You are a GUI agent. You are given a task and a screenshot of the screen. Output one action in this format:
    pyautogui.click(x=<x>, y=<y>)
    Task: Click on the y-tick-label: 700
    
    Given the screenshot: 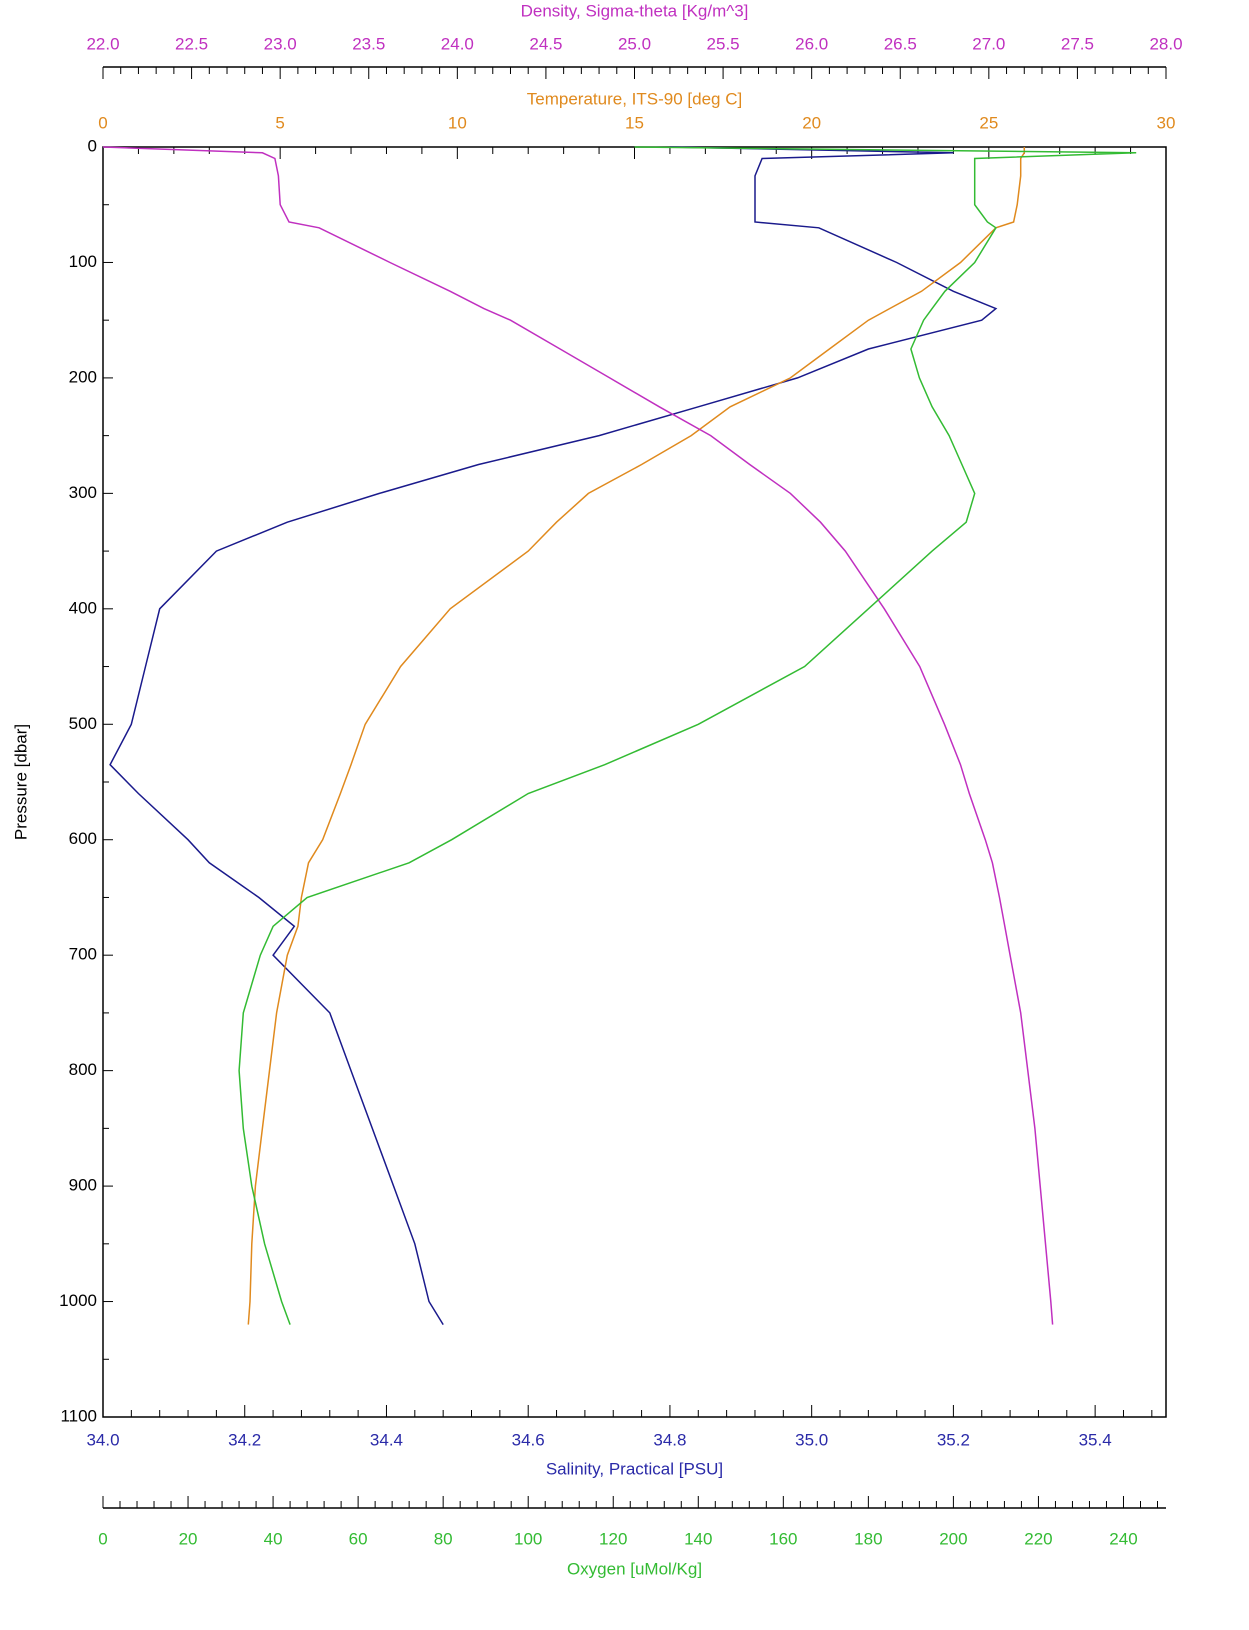 What is the action you would take?
    pyautogui.click(x=83, y=954)
    